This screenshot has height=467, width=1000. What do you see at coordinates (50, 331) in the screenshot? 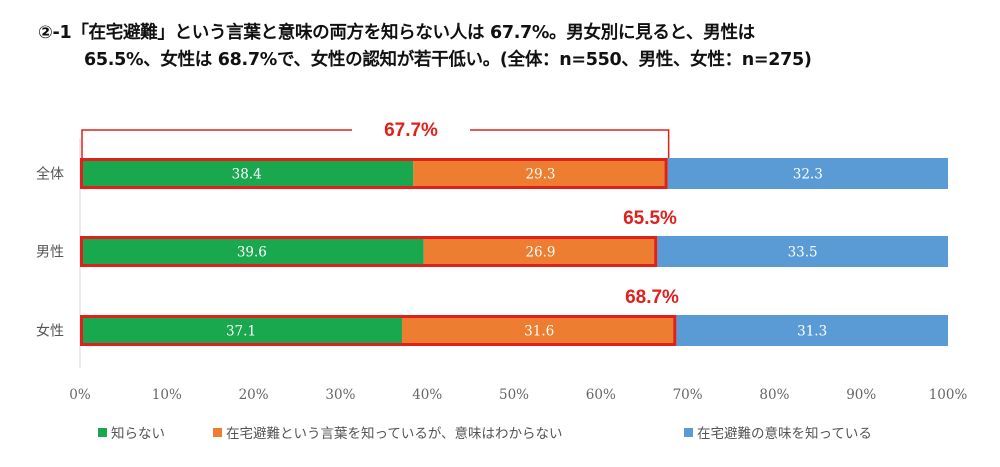
I see `category-label: 女性` at bounding box center [50, 331].